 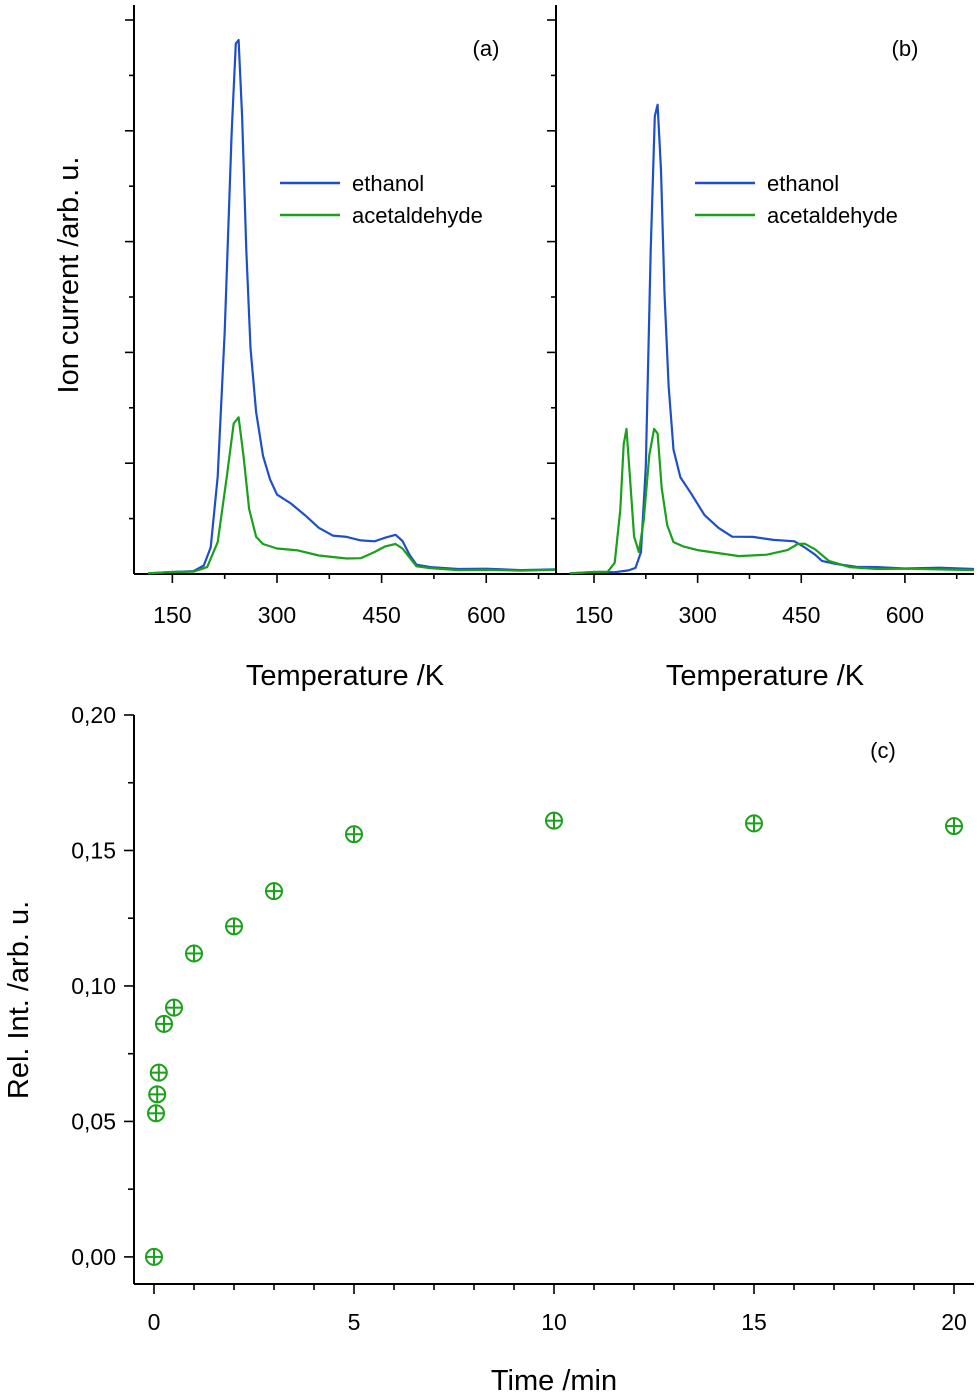 What do you see at coordinates (772, 339) in the screenshot?
I see `panel-b-series` at bounding box center [772, 339].